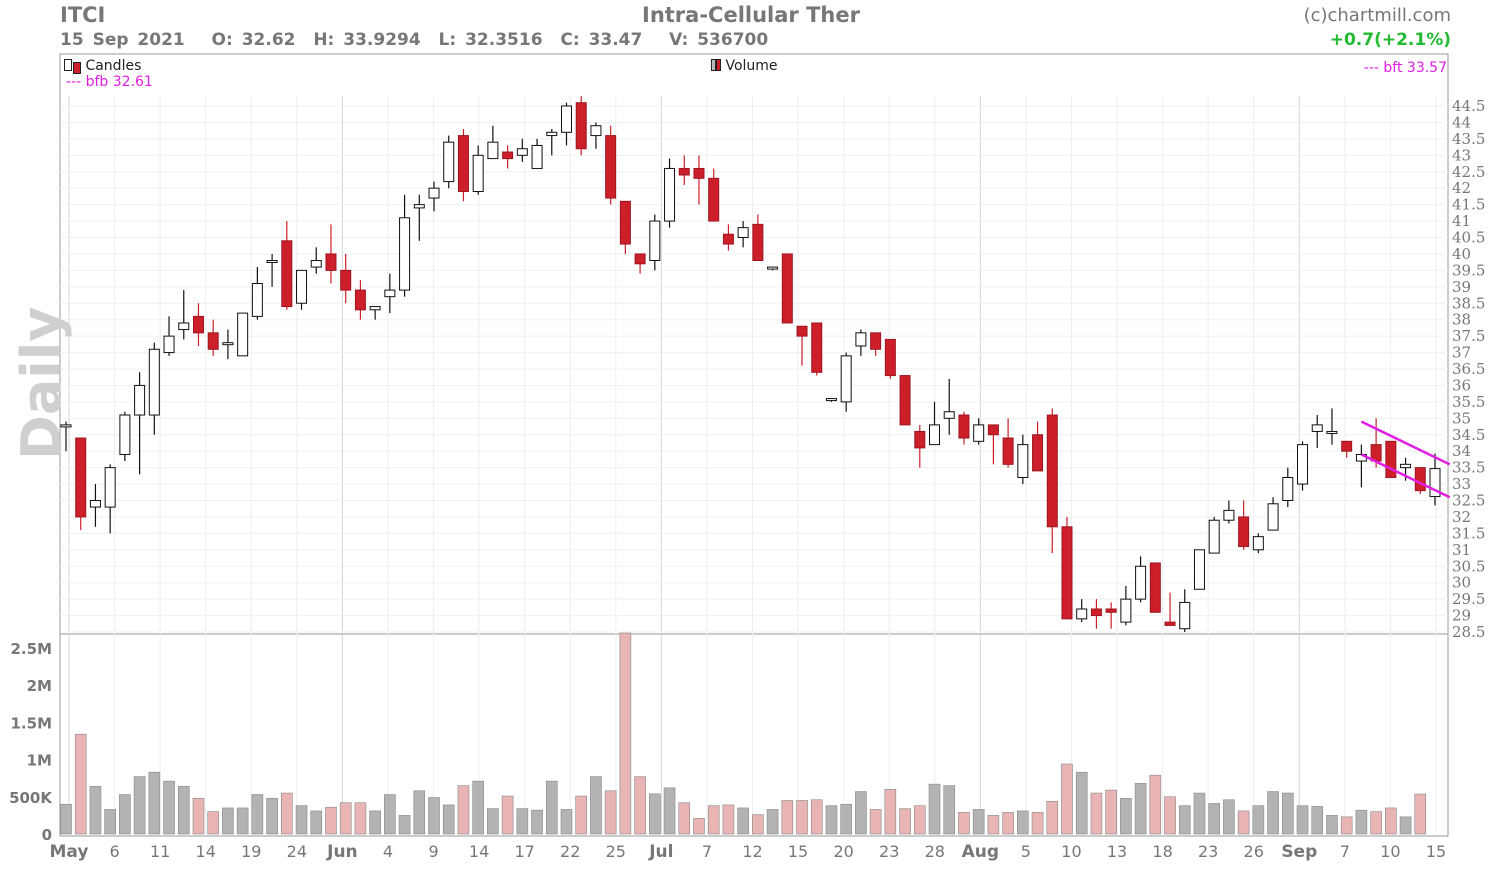  I want to click on y-tick-label: 38, so click(1461, 320).